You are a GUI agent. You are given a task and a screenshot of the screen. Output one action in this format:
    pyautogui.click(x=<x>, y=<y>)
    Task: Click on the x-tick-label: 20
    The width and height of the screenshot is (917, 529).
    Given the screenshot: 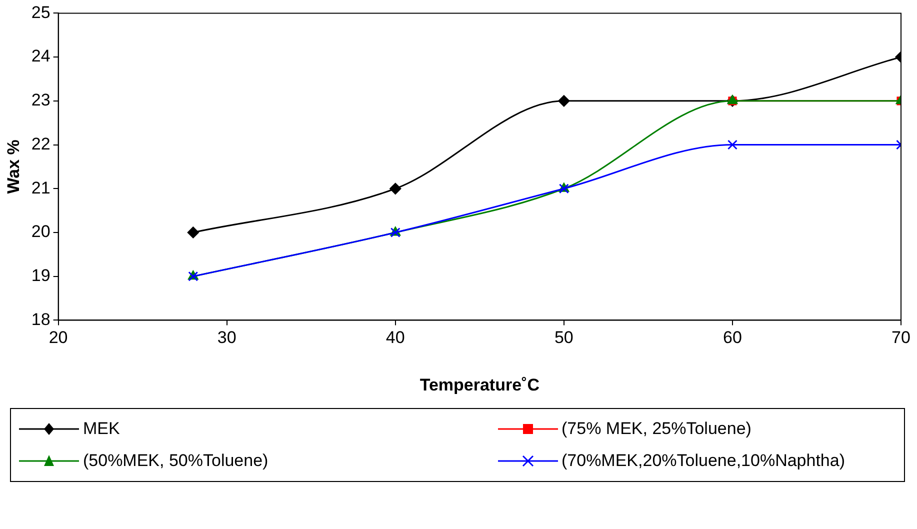 What is the action you would take?
    pyautogui.click(x=58, y=338)
    